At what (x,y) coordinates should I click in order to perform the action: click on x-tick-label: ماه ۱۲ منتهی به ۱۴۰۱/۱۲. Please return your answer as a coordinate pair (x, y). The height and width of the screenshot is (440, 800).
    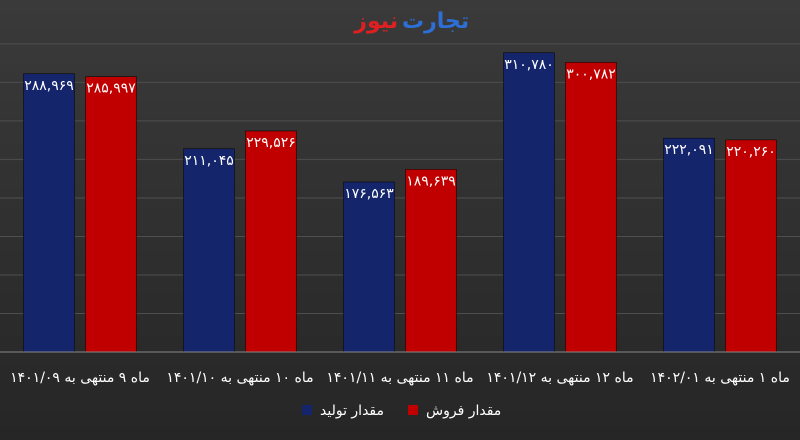
    Looking at the image, I should click on (559, 378).